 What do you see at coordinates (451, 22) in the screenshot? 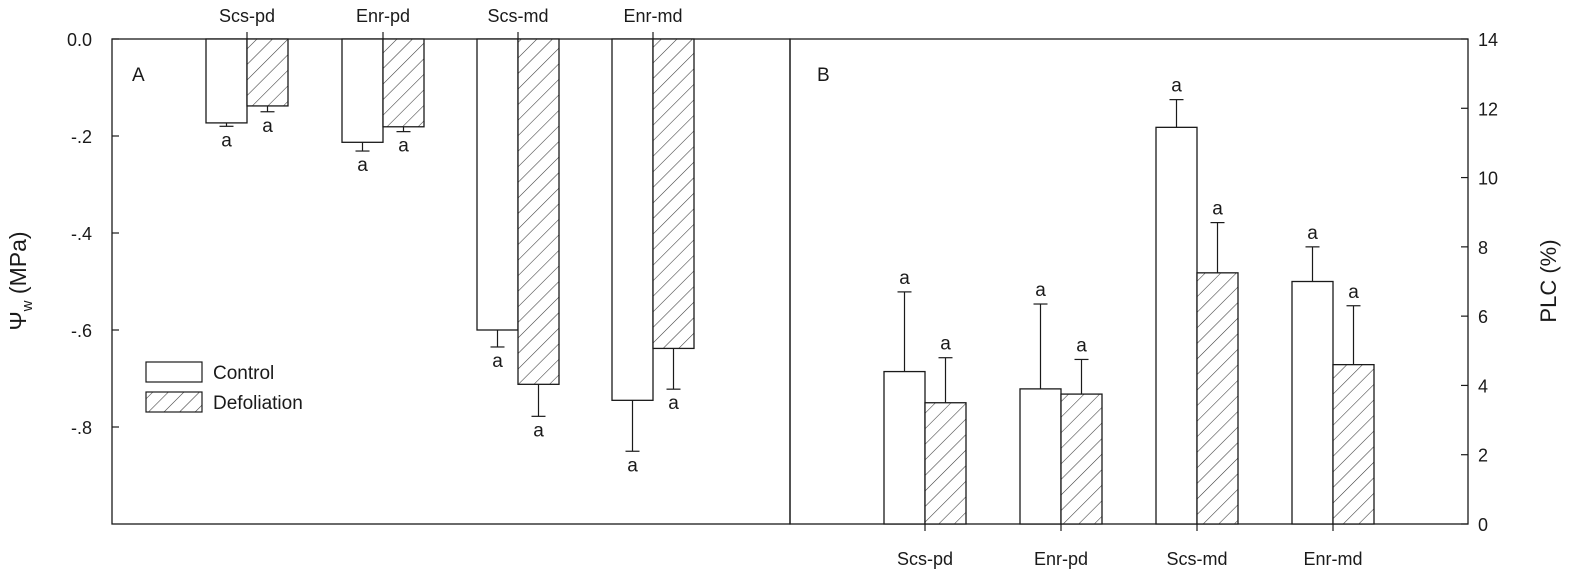
I see `panel-a-x-ticks: Scs-pd Enr-pd Scs-md Enr-md` at bounding box center [451, 22].